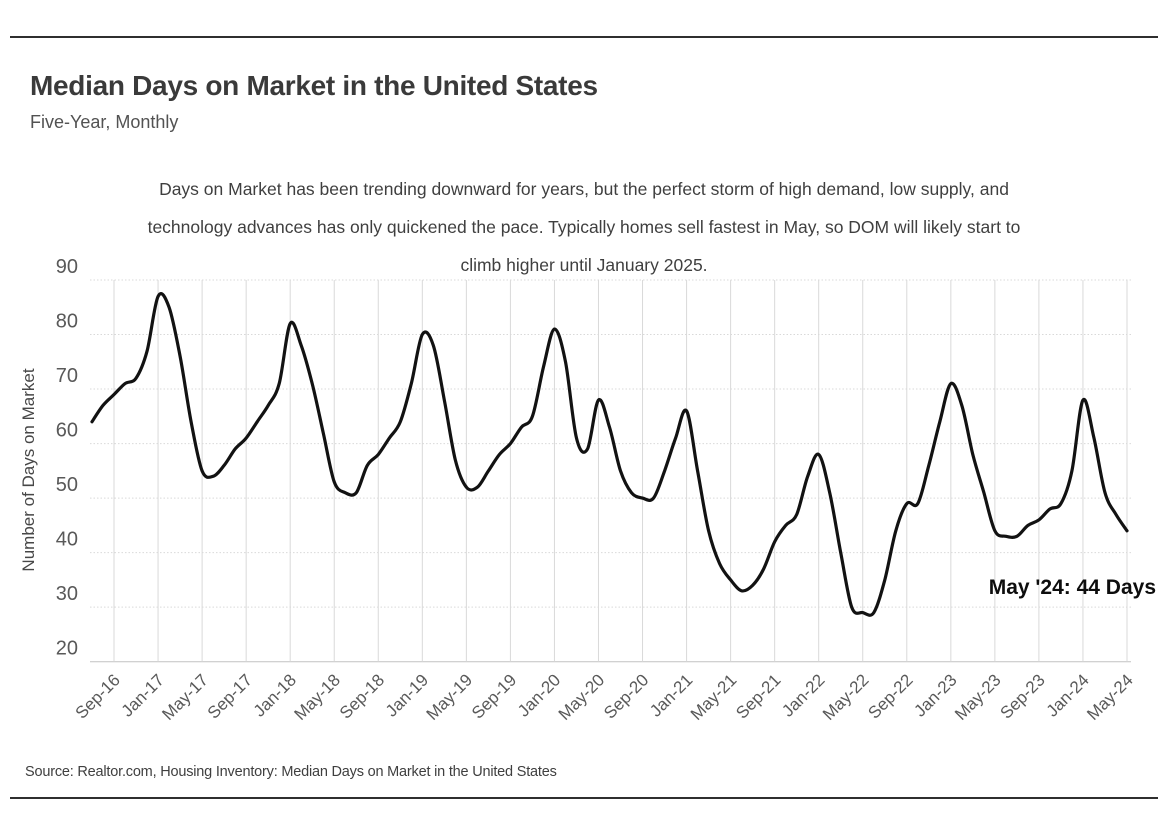 Image resolution: width=1168 pixels, height=830 pixels. I want to click on x-tick-label: Sep-23, so click(1023, 696).